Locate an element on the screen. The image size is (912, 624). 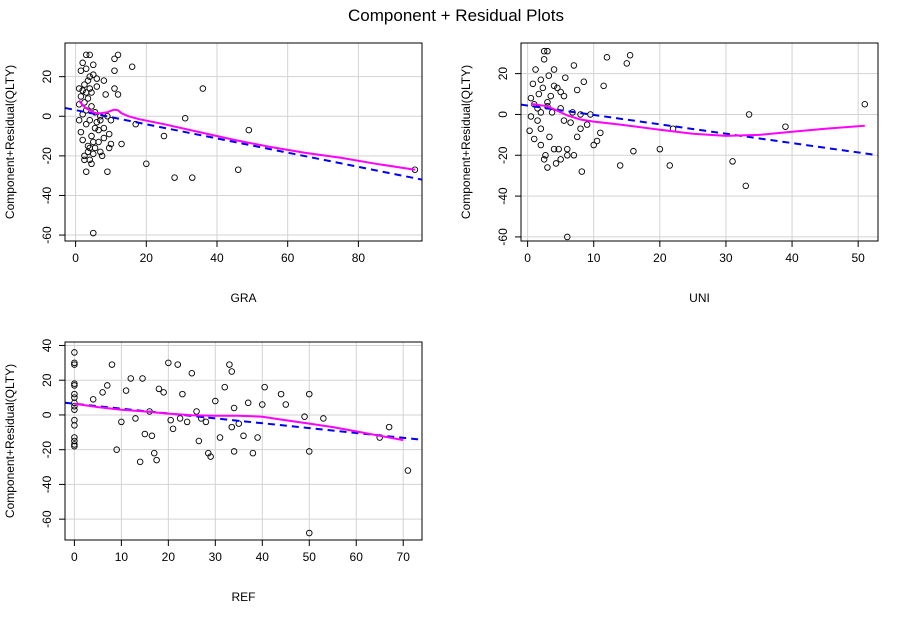
x-tick-label: 0 is located at coordinates (527, 258).